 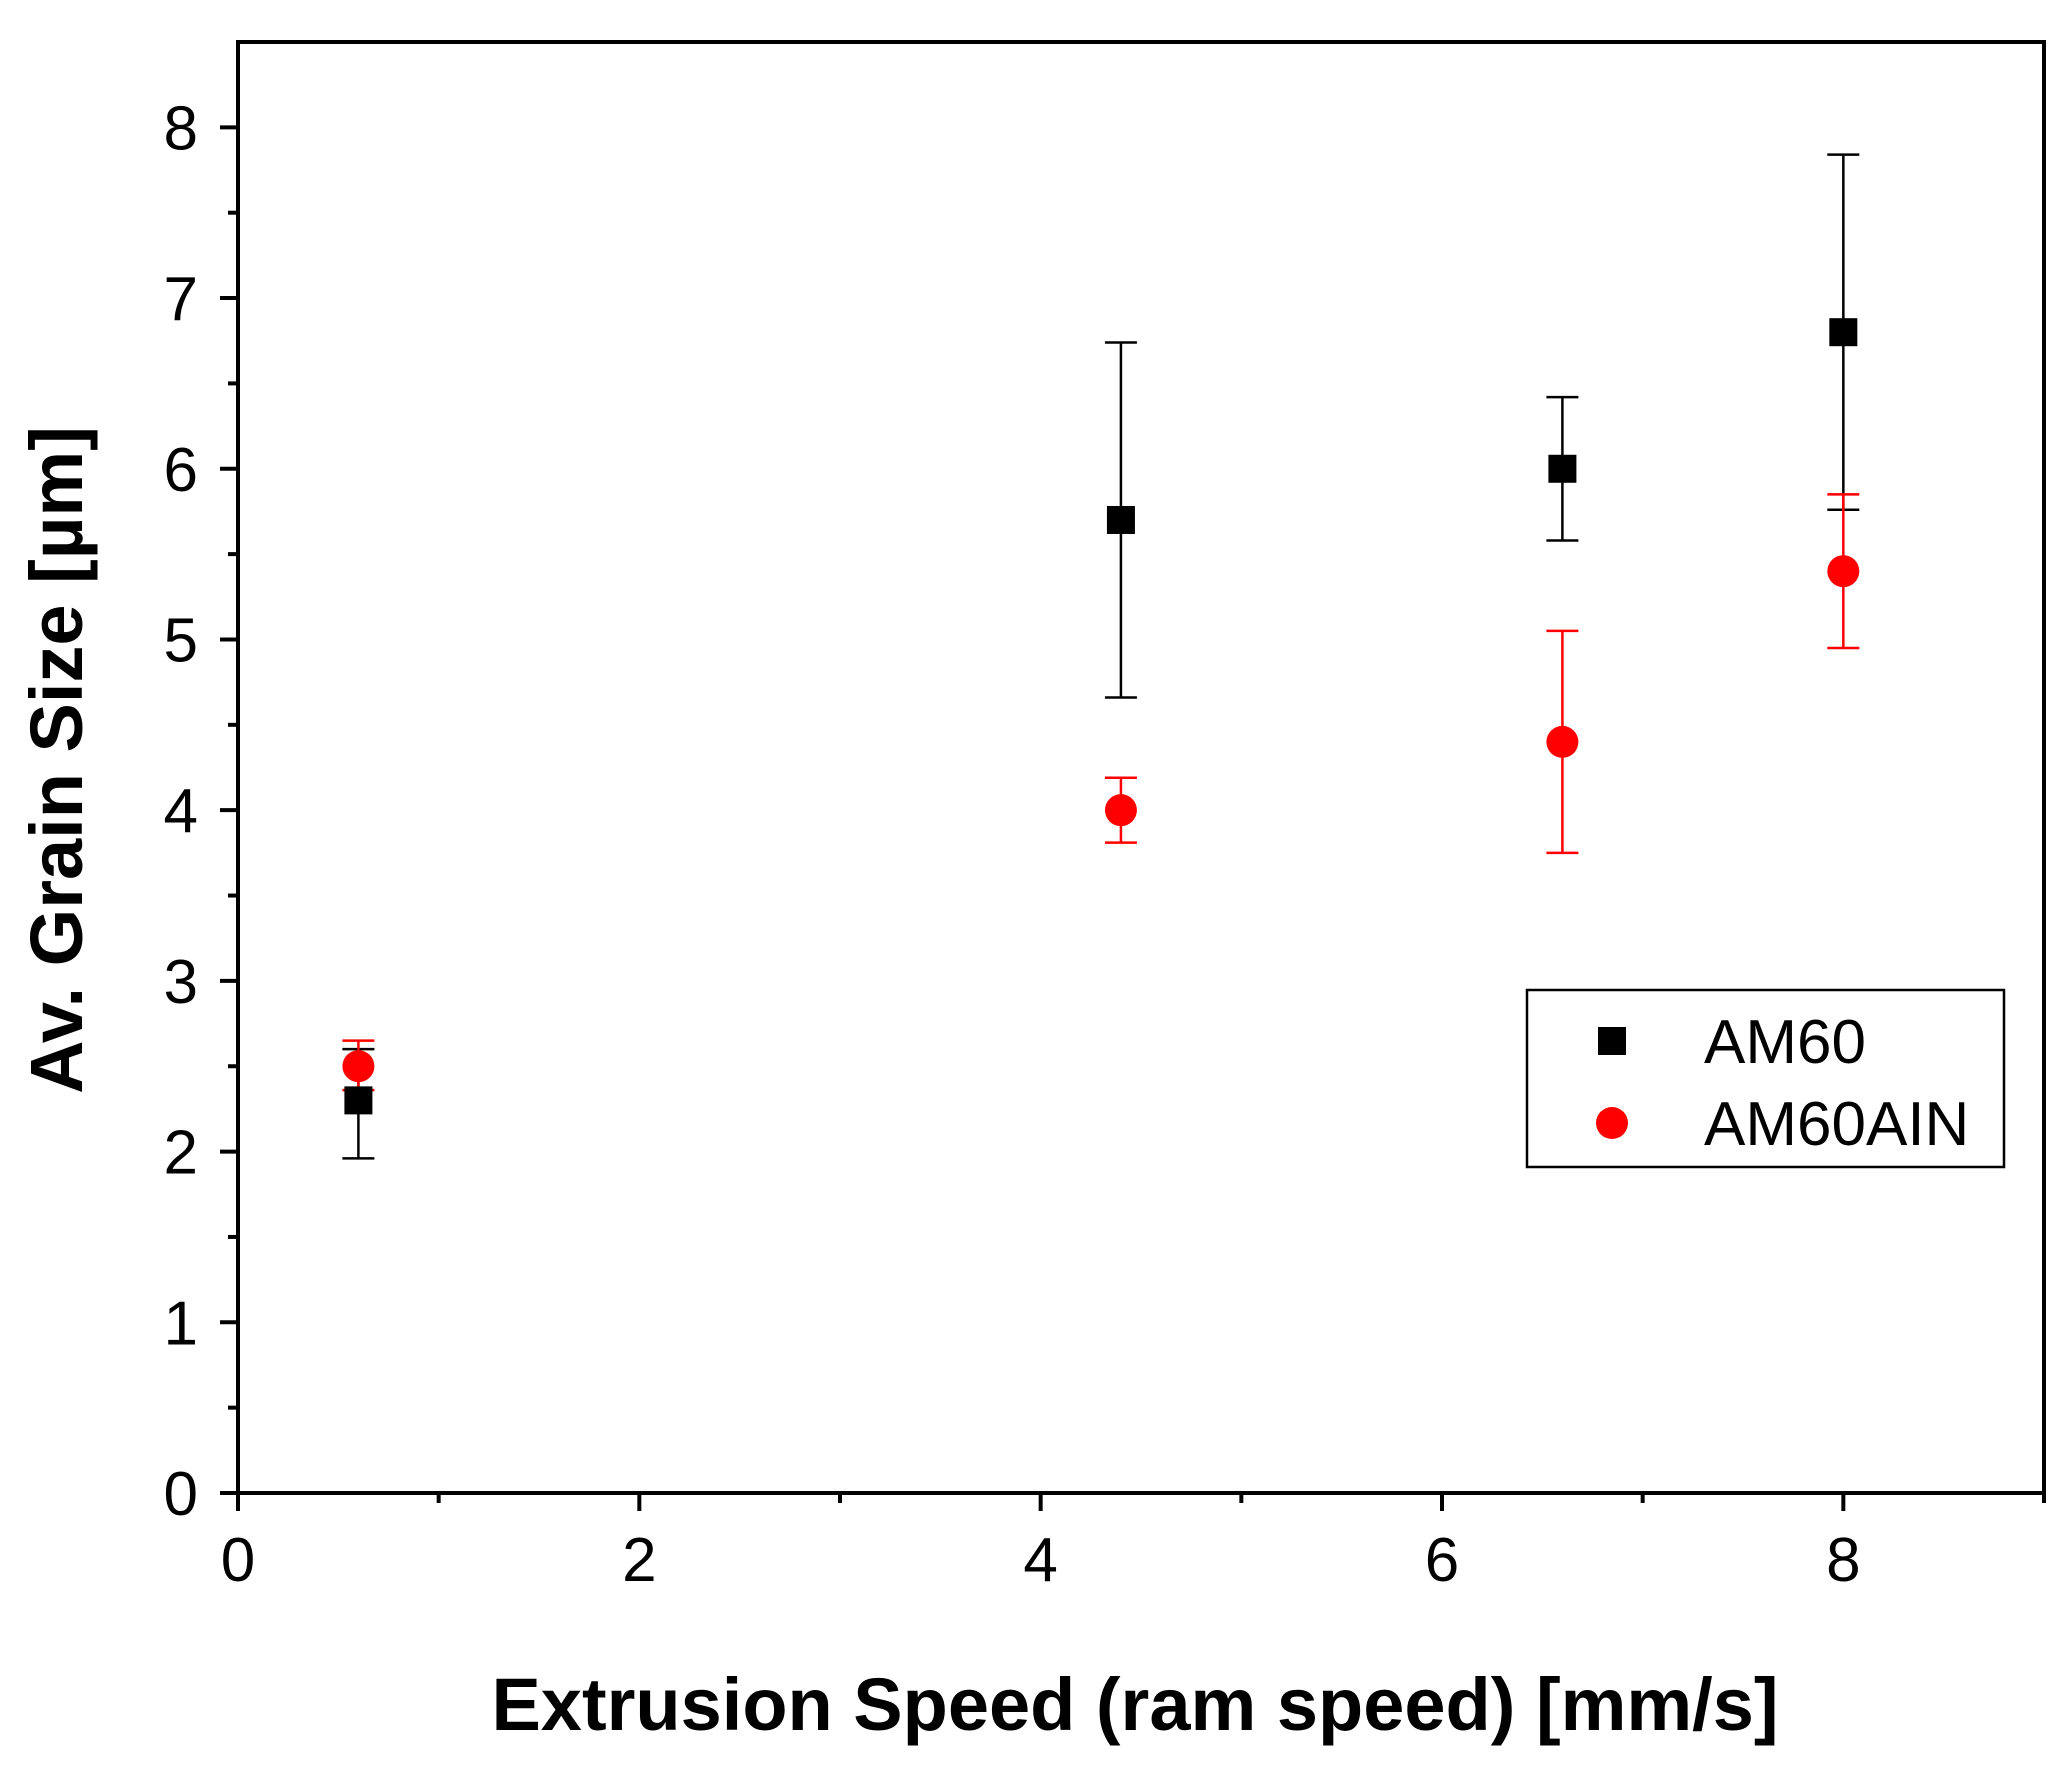 What do you see at coordinates (1765, 1078) in the screenshot?
I see `legend: AM60 AM60AIN` at bounding box center [1765, 1078].